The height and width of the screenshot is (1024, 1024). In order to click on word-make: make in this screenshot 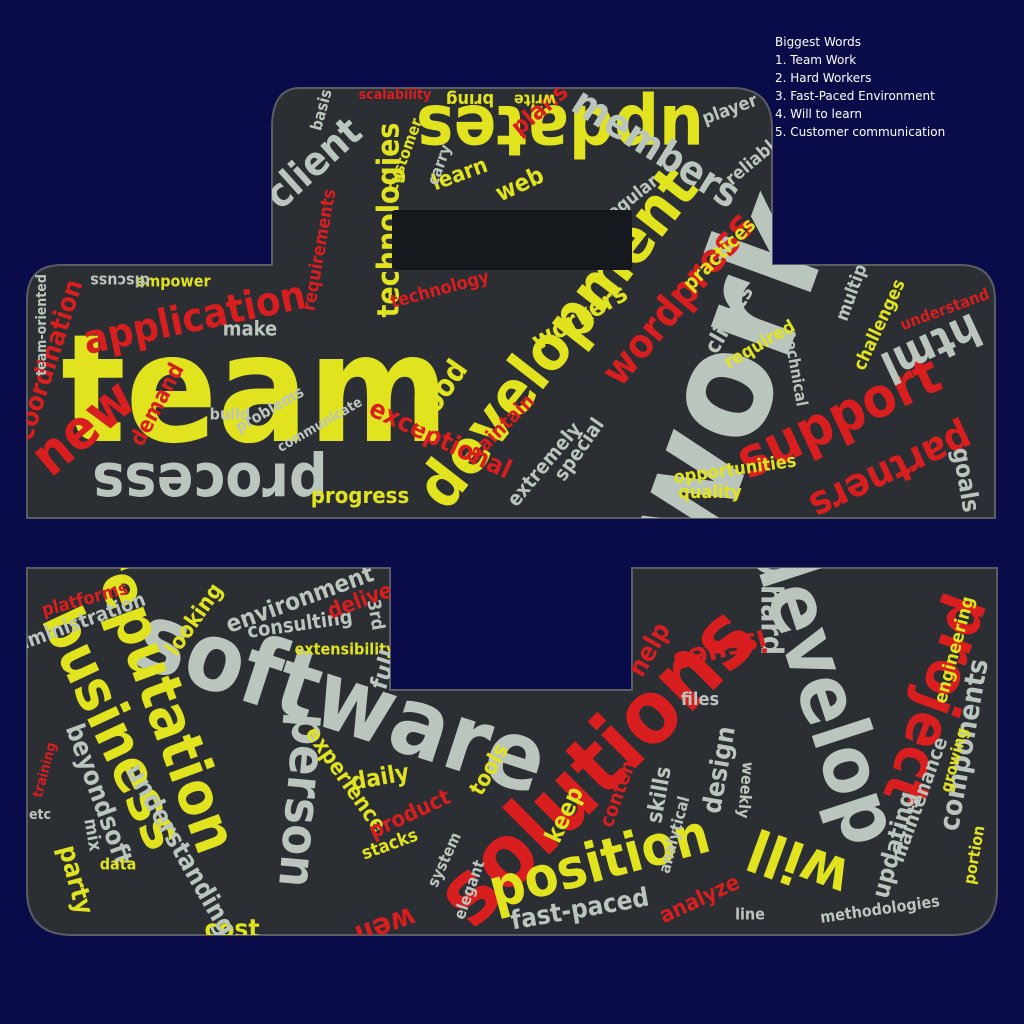, I will do `click(250, 329)`.